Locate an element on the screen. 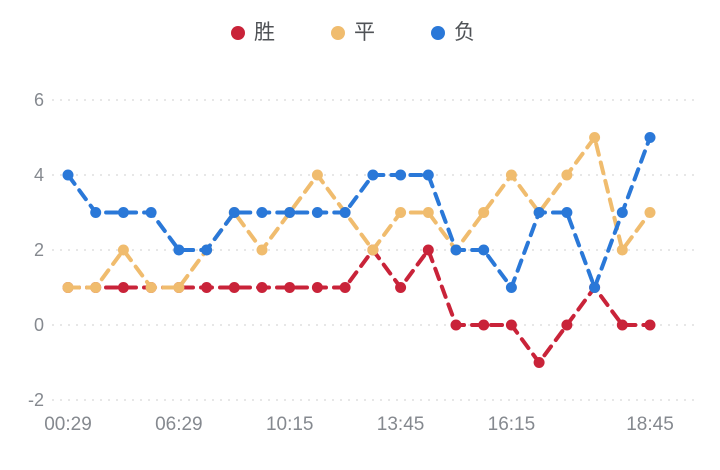 The image size is (720, 470). x-tick-label-06:29: 06:29 is located at coordinates (179, 424).